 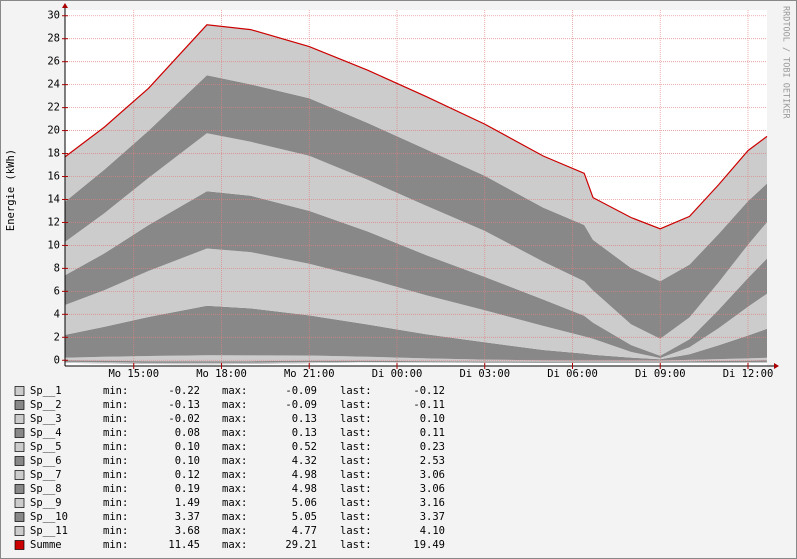 I want to click on watermark: RRDTOOL / TOBI OETIKER, so click(x=786, y=62).